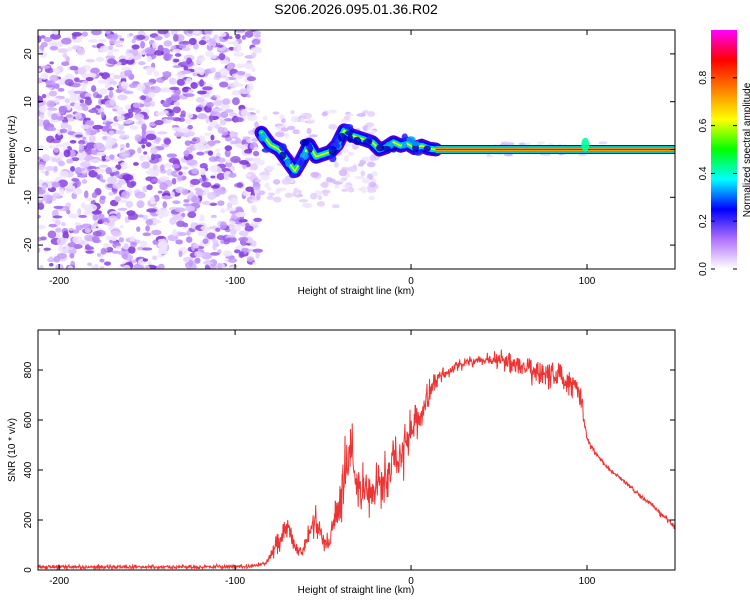 Image resolution: width=750 pixels, height=600 pixels. What do you see at coordinates (59, 581) in the screenshot?
I see `snr-x-tick-label: -200` at bounding box center [59, 581].